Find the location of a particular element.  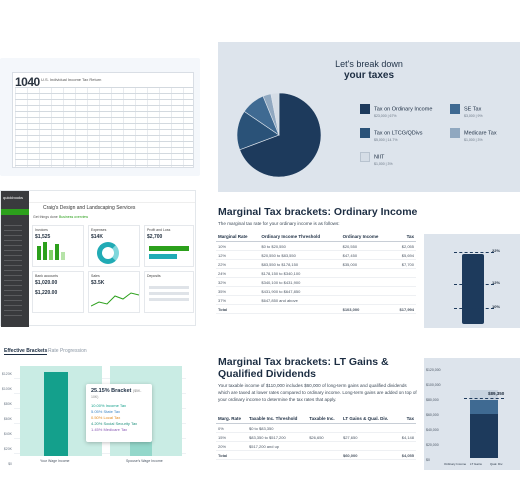

table-row: 22% $83,550 to $178,150 $35,000 $7,700 is located at coordinates (316, 264).